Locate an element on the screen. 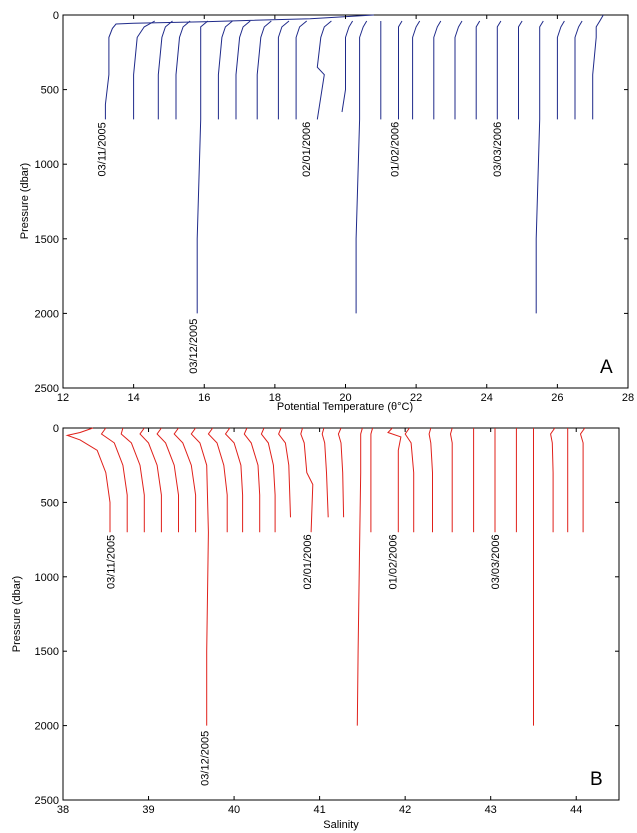  panel-a-y-tick-label: 500 is located at coordinates (50, 91).